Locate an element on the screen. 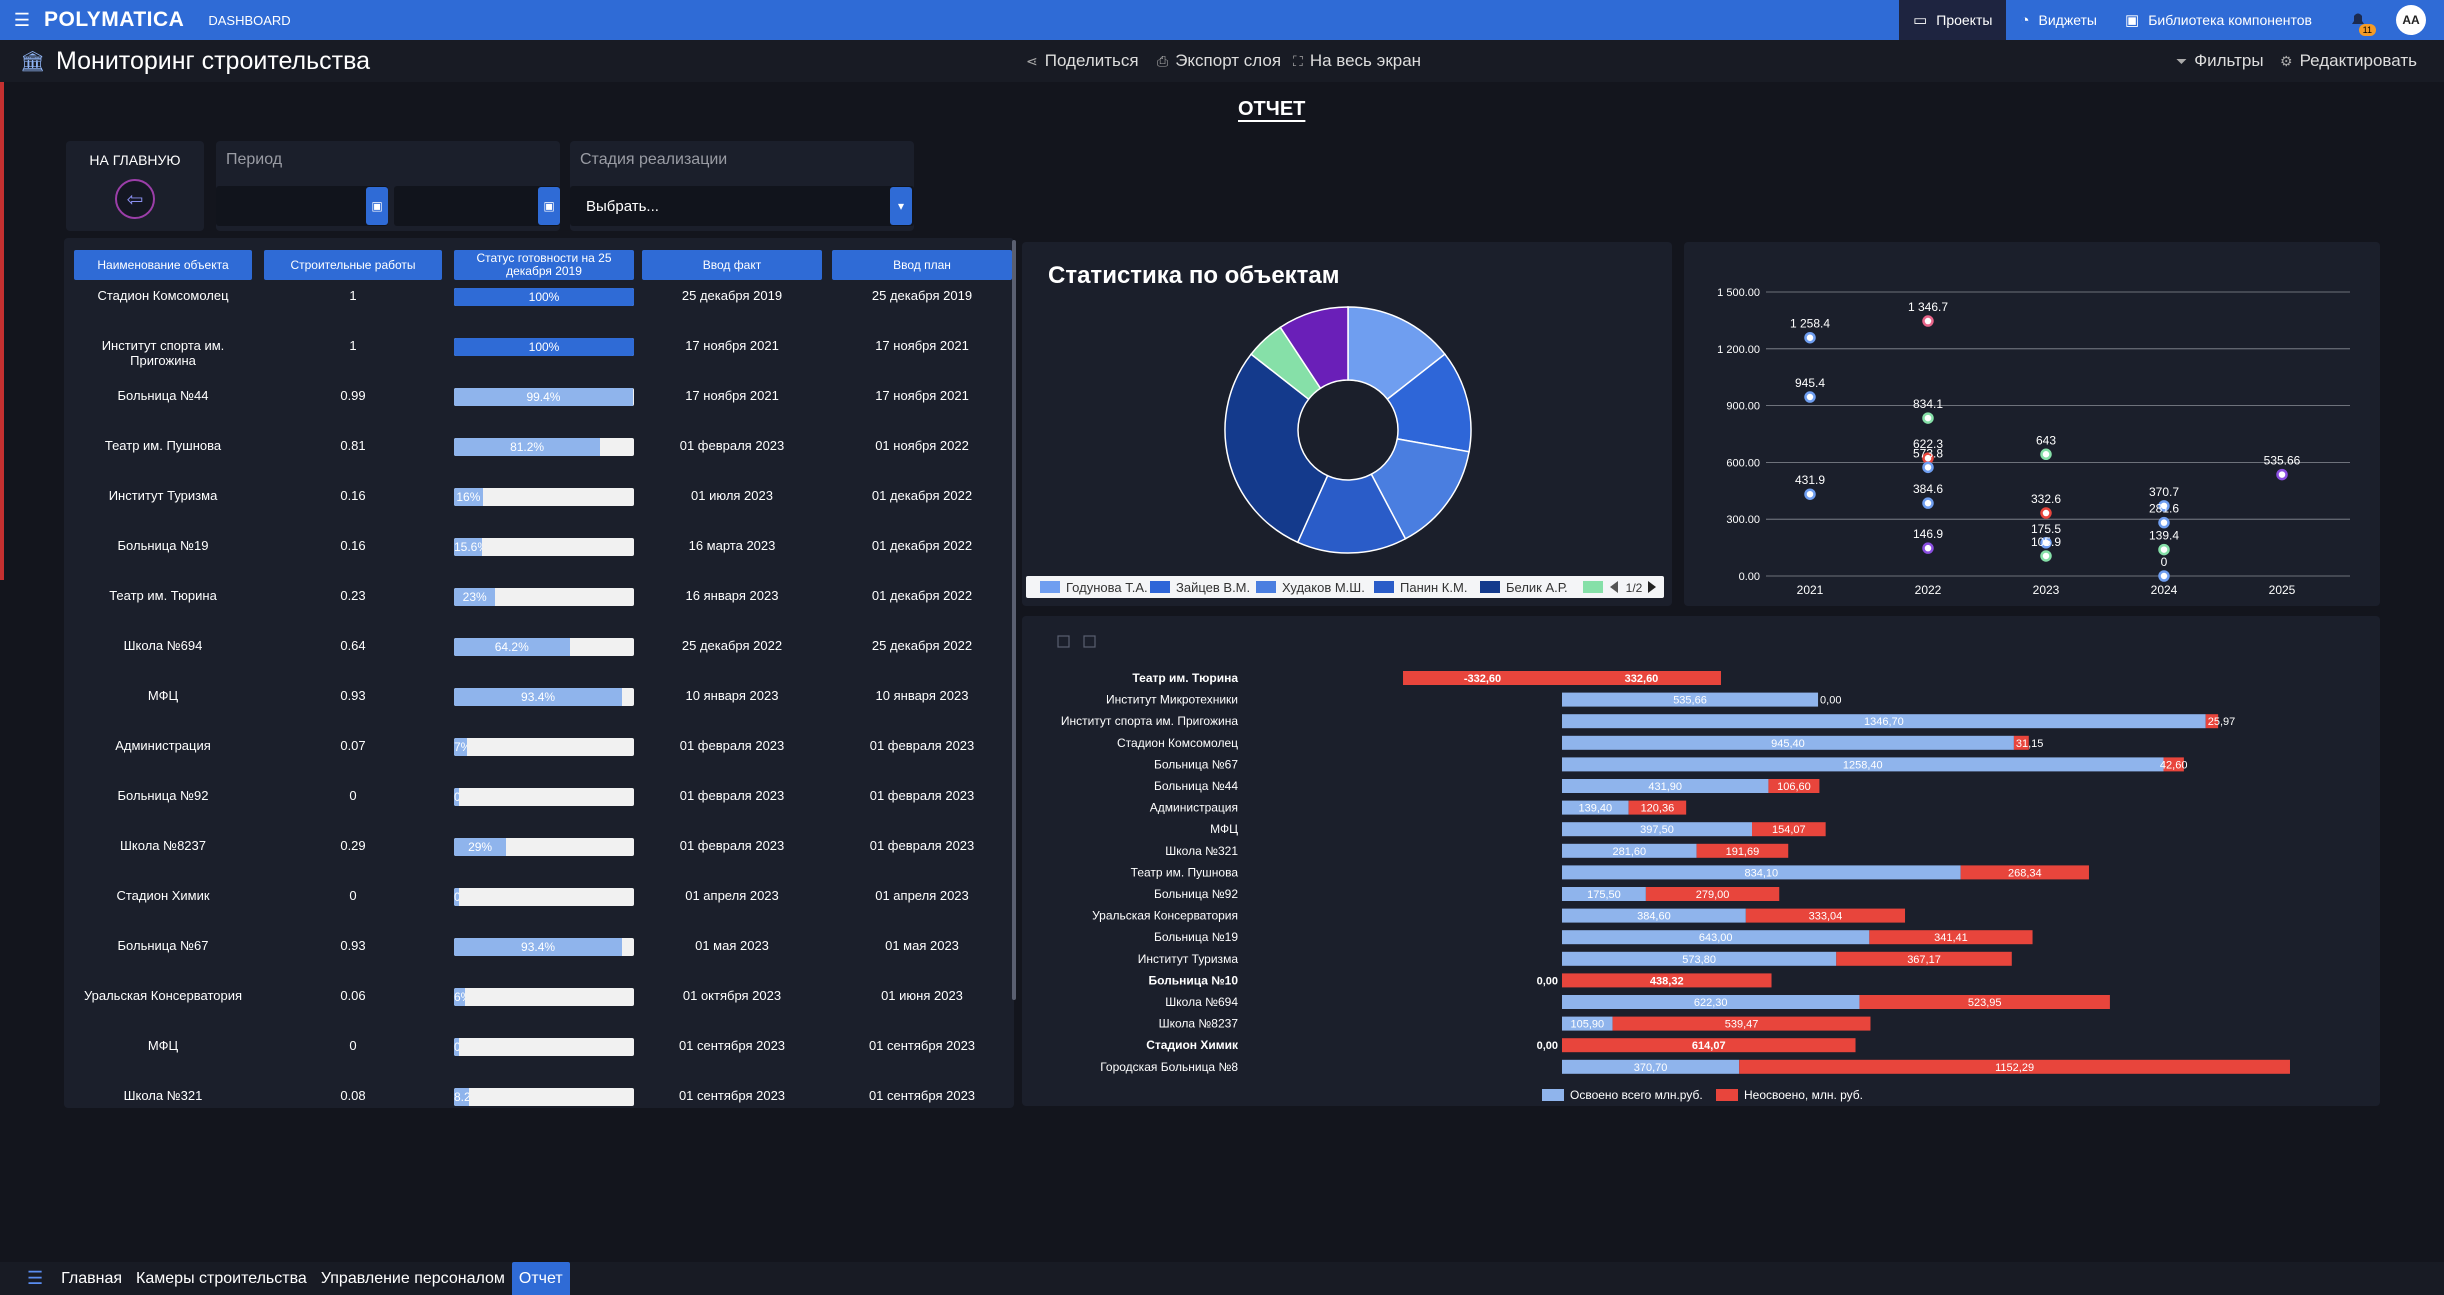  tab-home: Главная is located at coordinates (92, 1278).